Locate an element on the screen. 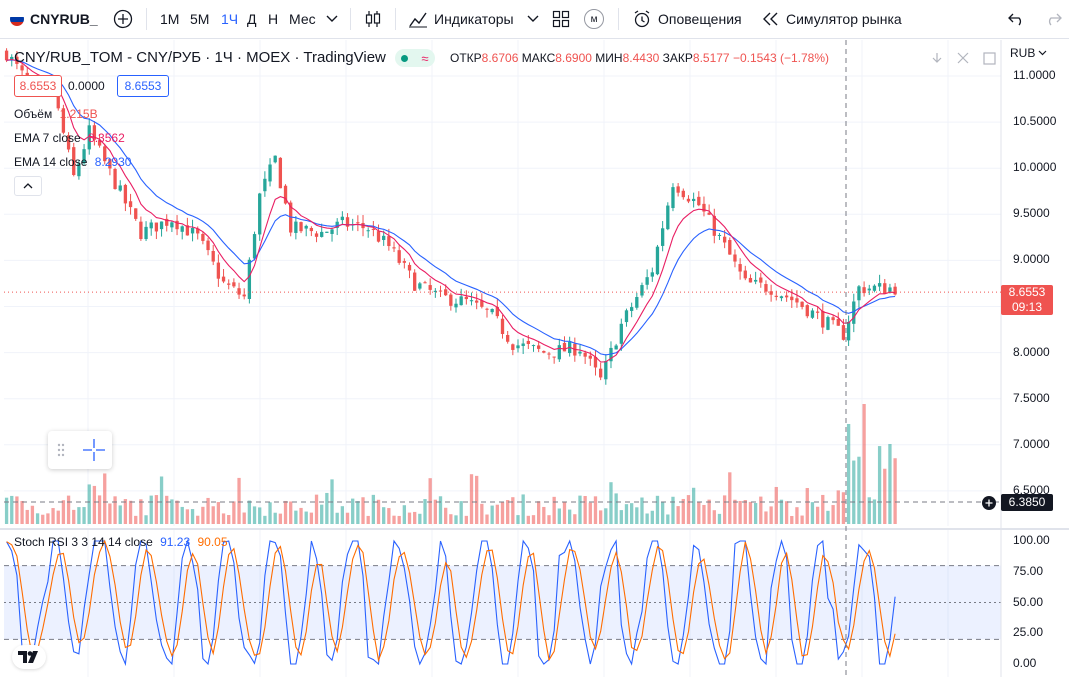  add-alert-button is located at coordinates (989, 503).